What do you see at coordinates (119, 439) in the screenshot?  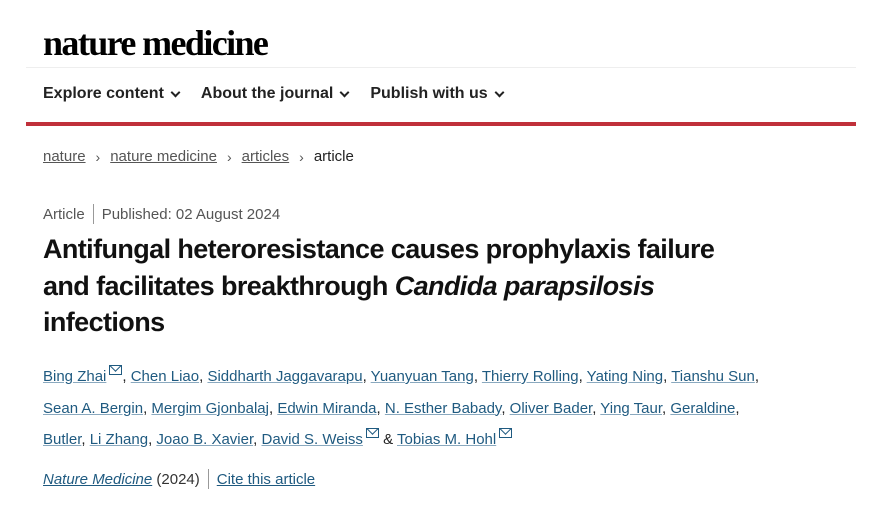 I see `author-link: Li Zhang` at bounding box center [119, 439].